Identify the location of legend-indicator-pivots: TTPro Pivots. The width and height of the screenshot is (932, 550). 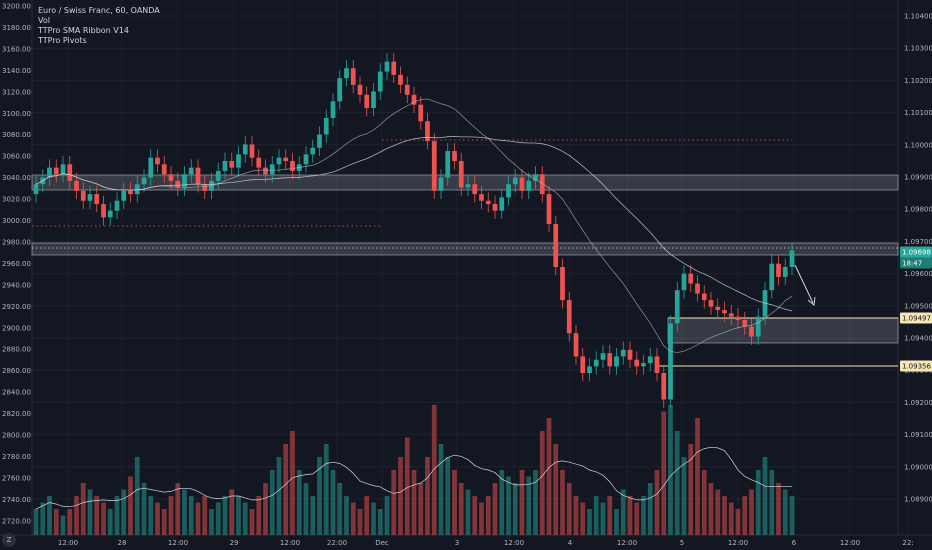
(62, 40).